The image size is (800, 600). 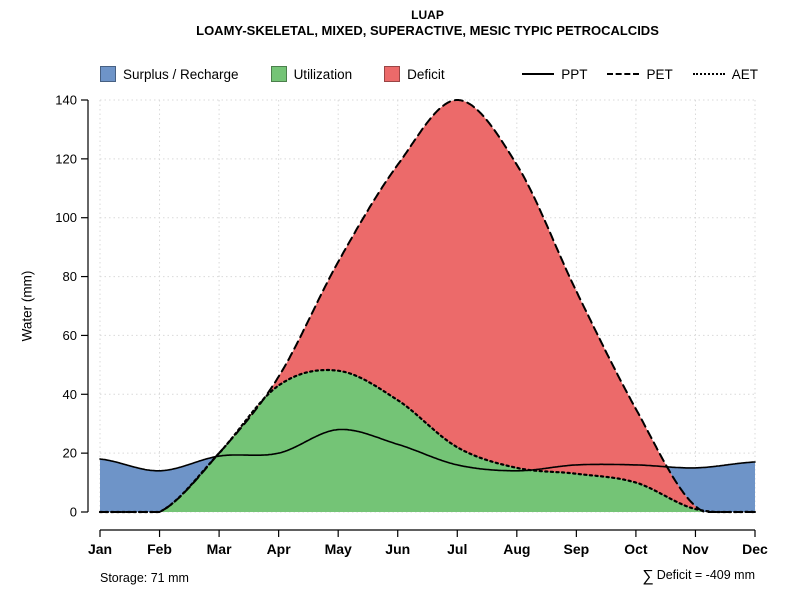 What do you see at coordinates (744, 74) in the screenshot?
I see `legend-label-aet: AET` at bounding box center [744, 74].